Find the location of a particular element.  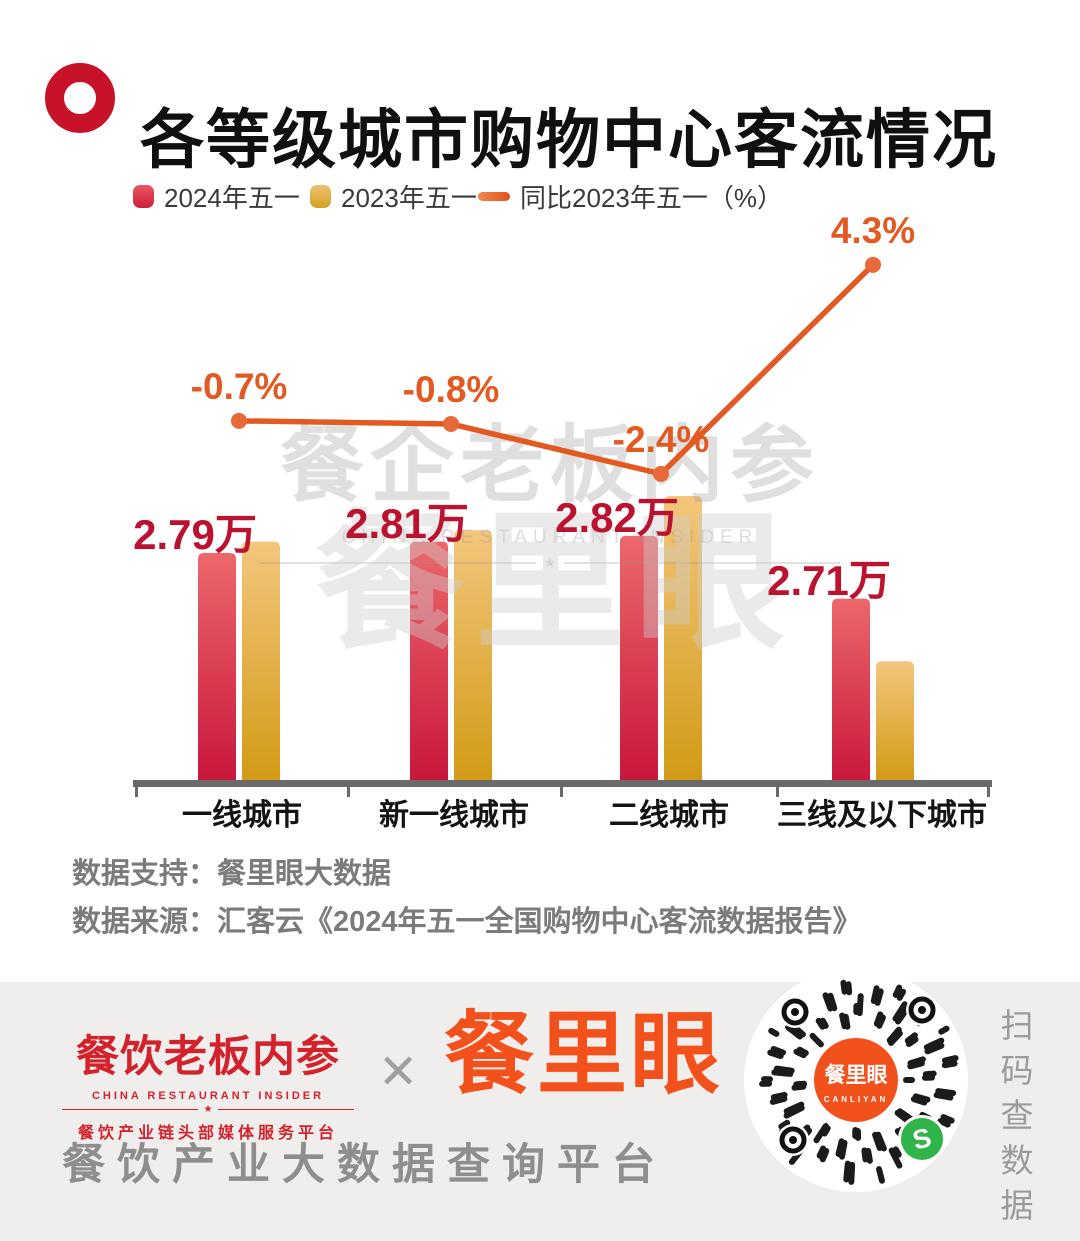

legend-item-2024: 2024年五一 is located at coordinates (216, 196).